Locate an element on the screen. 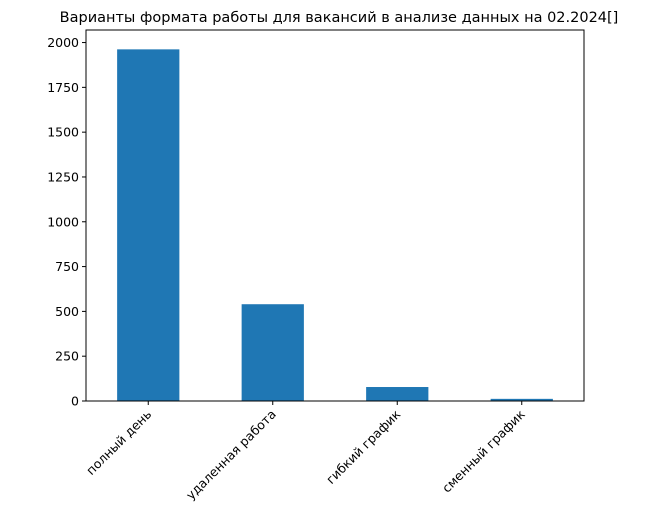 Image resolution: width=667 pixels, height=526 pixels. x-tick-label-1: удаленная работа is located at coordinates (231, 455).